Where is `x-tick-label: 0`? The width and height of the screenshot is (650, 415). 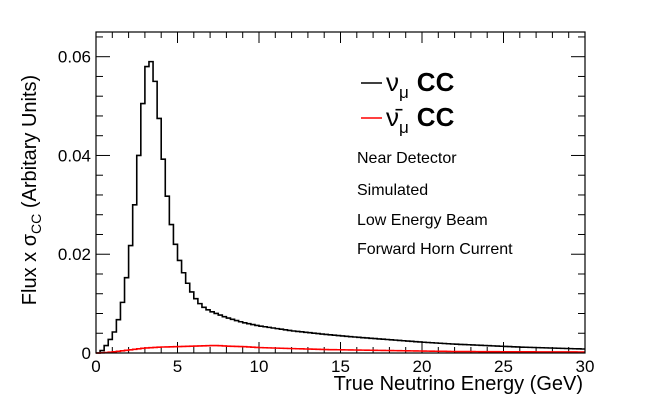 x-tick-label: 0 is located at coordinates (95, 366).